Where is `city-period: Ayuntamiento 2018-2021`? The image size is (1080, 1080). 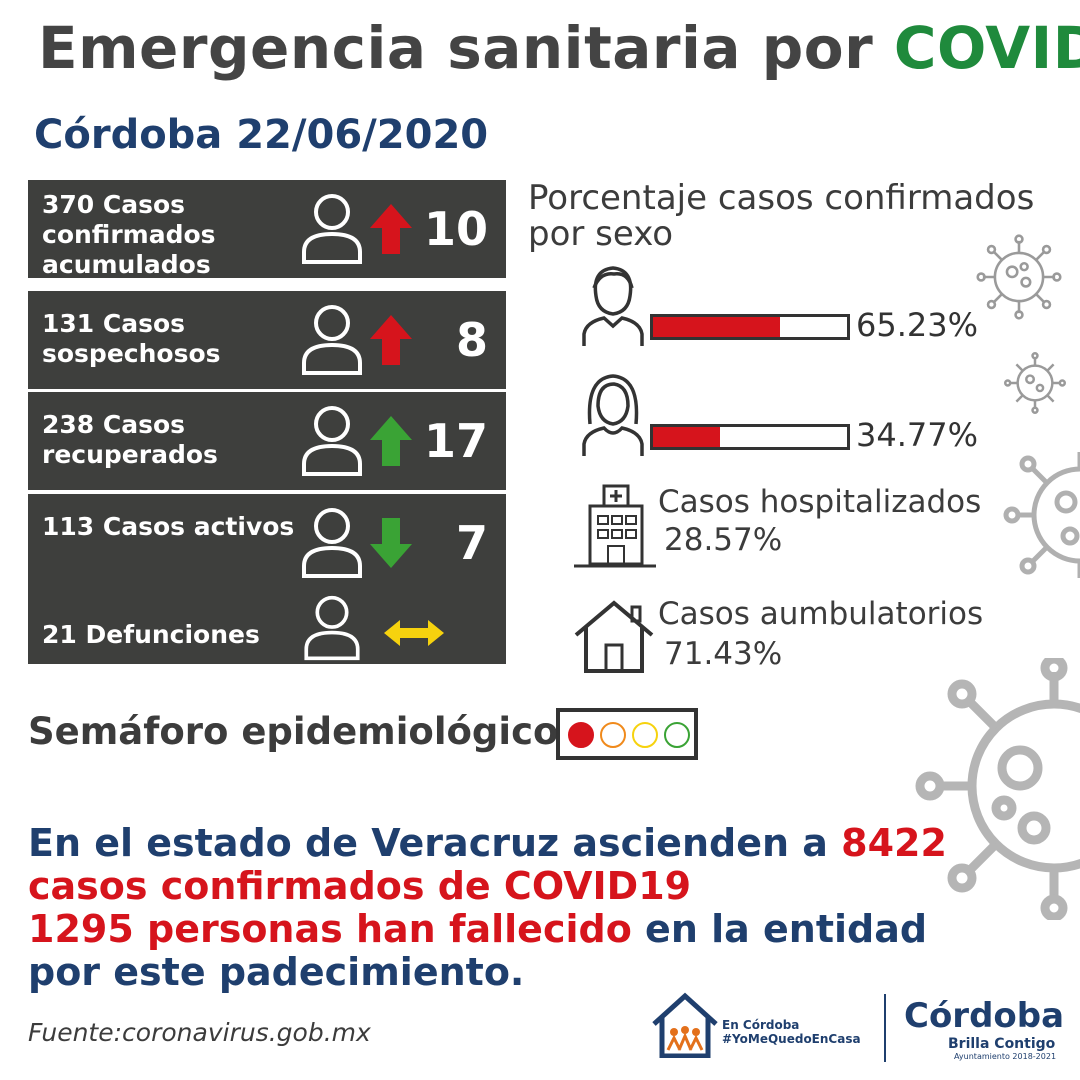 city-period: Ayuntamiento 2018-2021 is located at coordinates (1005, 1056).